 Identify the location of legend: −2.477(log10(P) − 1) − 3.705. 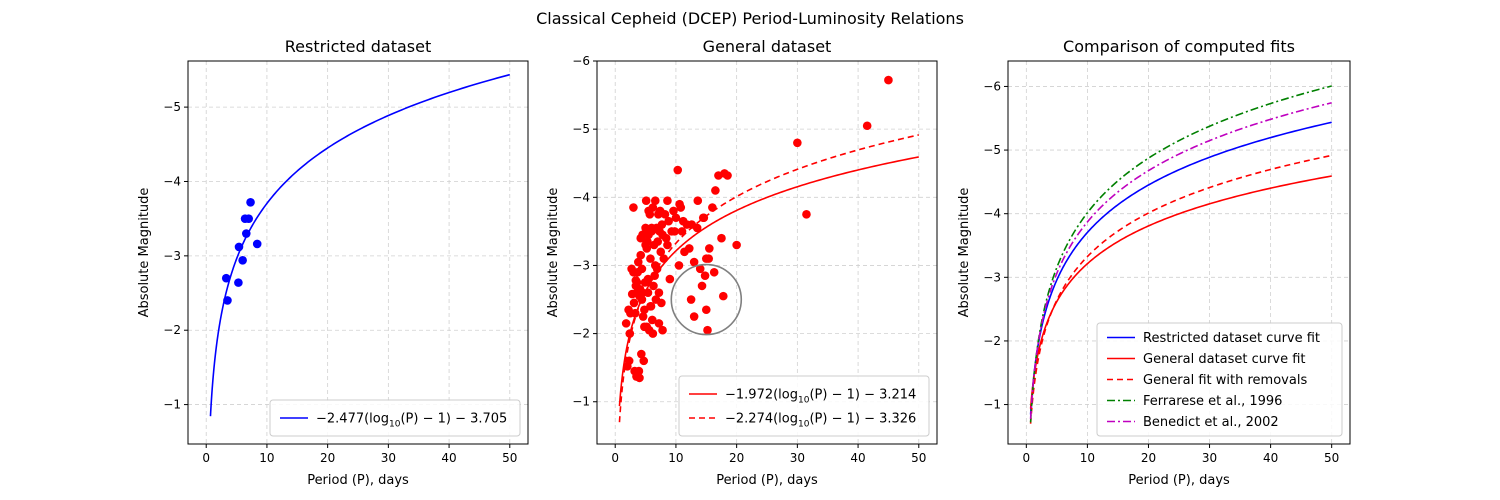
(395, 418).